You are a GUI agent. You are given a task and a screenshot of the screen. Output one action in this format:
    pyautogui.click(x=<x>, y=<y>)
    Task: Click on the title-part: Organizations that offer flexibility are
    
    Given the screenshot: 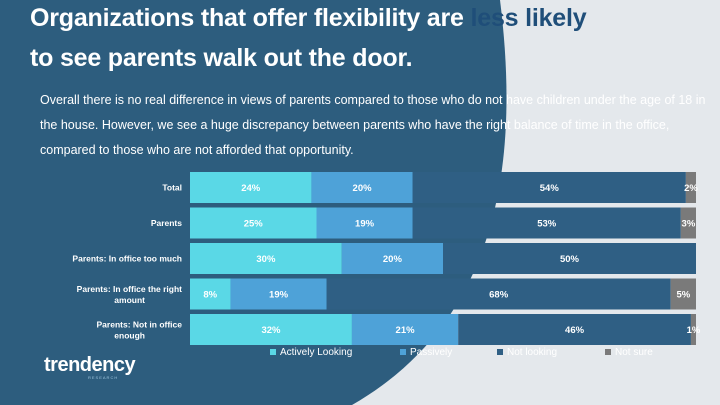 What is the action you would take?
    pyautogui.click(x=250, y=18)
    